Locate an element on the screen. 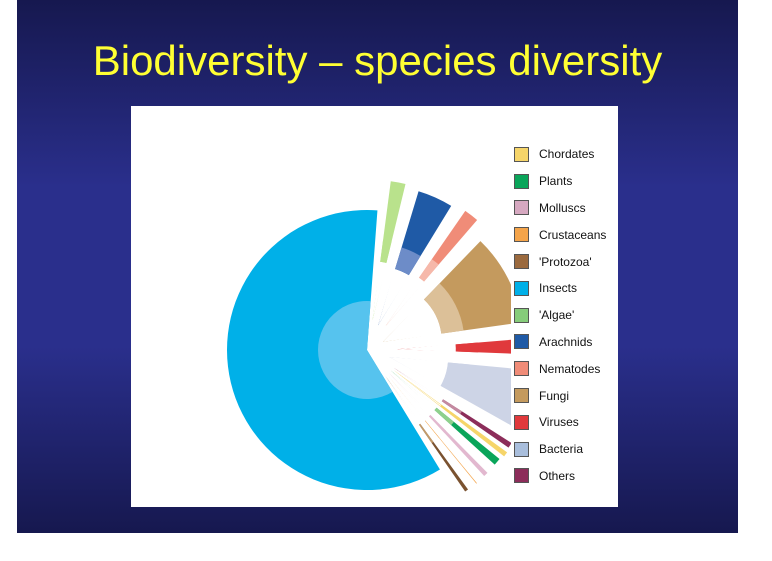 This screenshot has height=561, width=772. legend-item: Chordates is located at coordinates (566, 154).